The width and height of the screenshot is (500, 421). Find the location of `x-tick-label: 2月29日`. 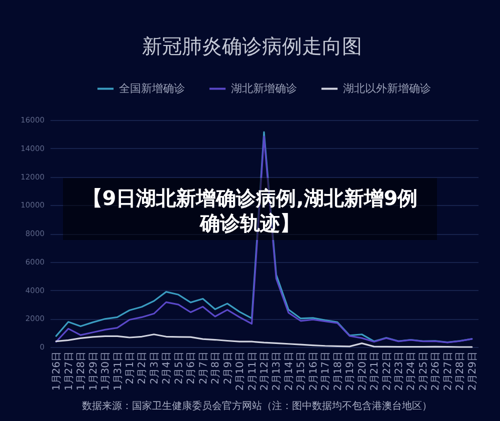

x-tick-label: 2月29日 is located at coordinates (472, 371).